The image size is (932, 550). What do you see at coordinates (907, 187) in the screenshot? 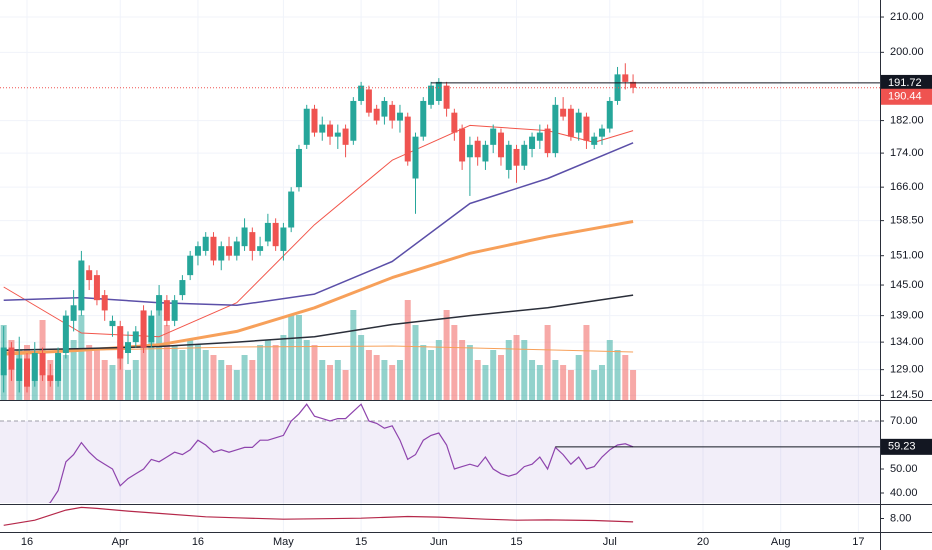
I see `y-tick-label: 166.00` at bounding box center [907, 187].